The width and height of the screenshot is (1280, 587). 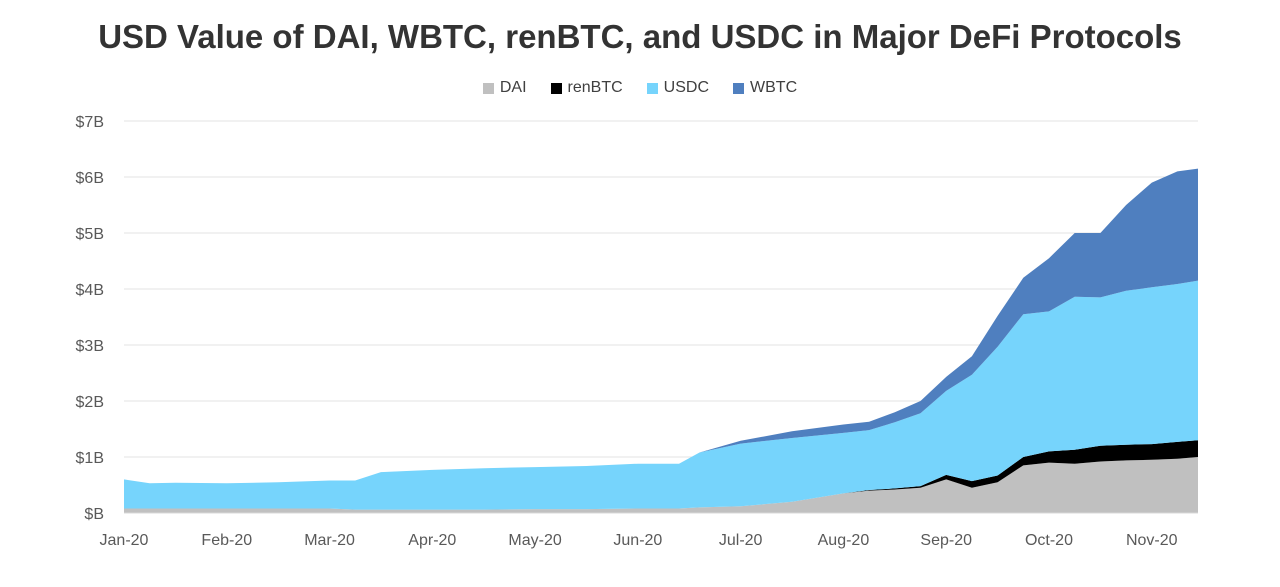 I want to click on legend-item-renbtc: renBTC, so click(x=586, y=88).